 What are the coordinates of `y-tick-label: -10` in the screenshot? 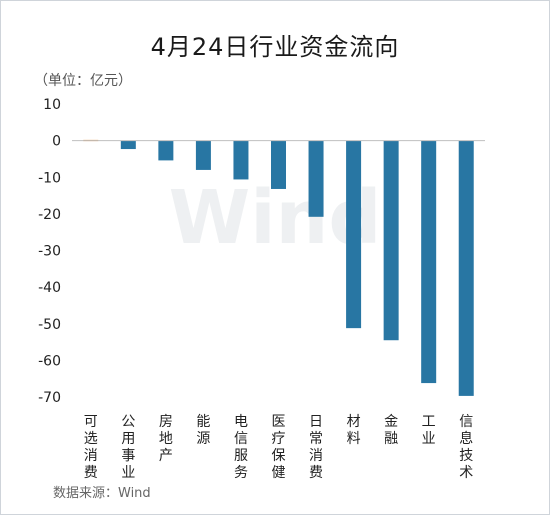 It's located at (49, 178).